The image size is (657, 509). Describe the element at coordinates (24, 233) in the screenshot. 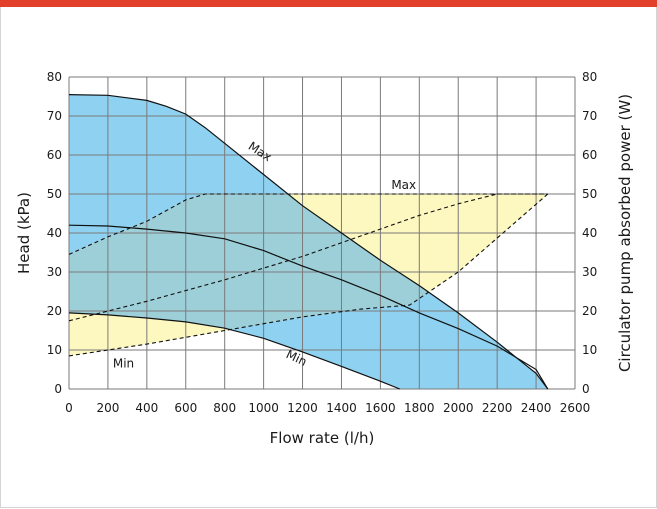

I see `y-axis-title: Head (kPa)` at that location.